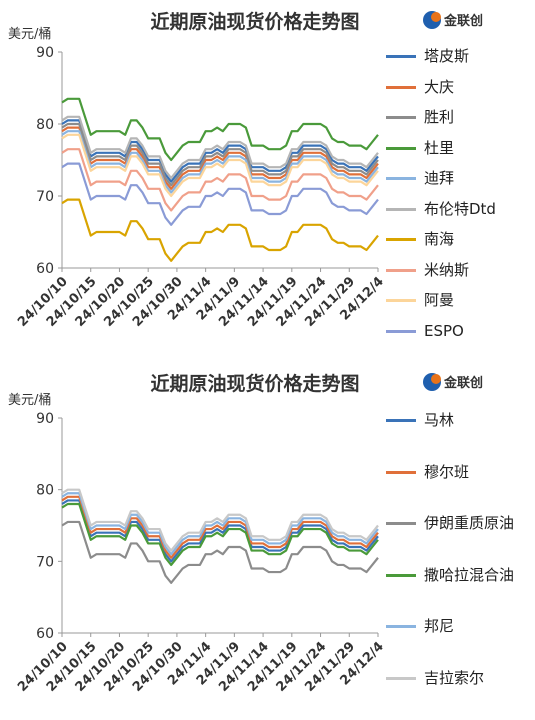 The height and width of the screenshot is (720, 535). I want to click on legend-label: 杜里, so click(439, 147).